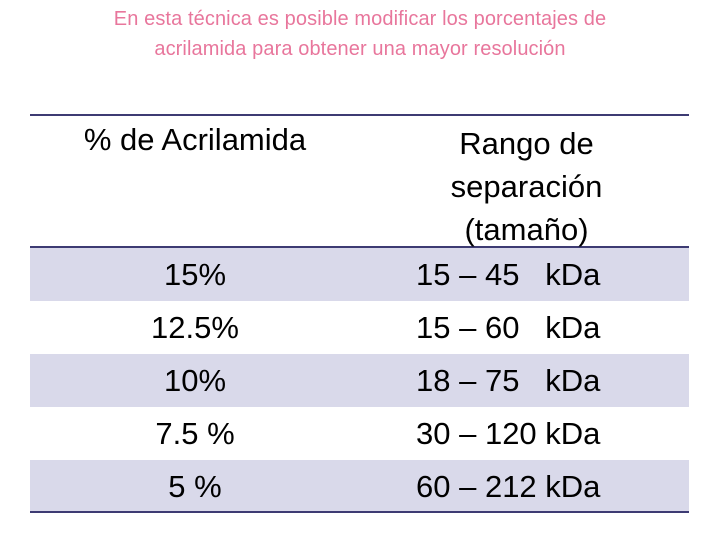 This screenshot has height=540, width=720. I want to click on rango-cell: 60 – 212 kDa, so click(508, 486).